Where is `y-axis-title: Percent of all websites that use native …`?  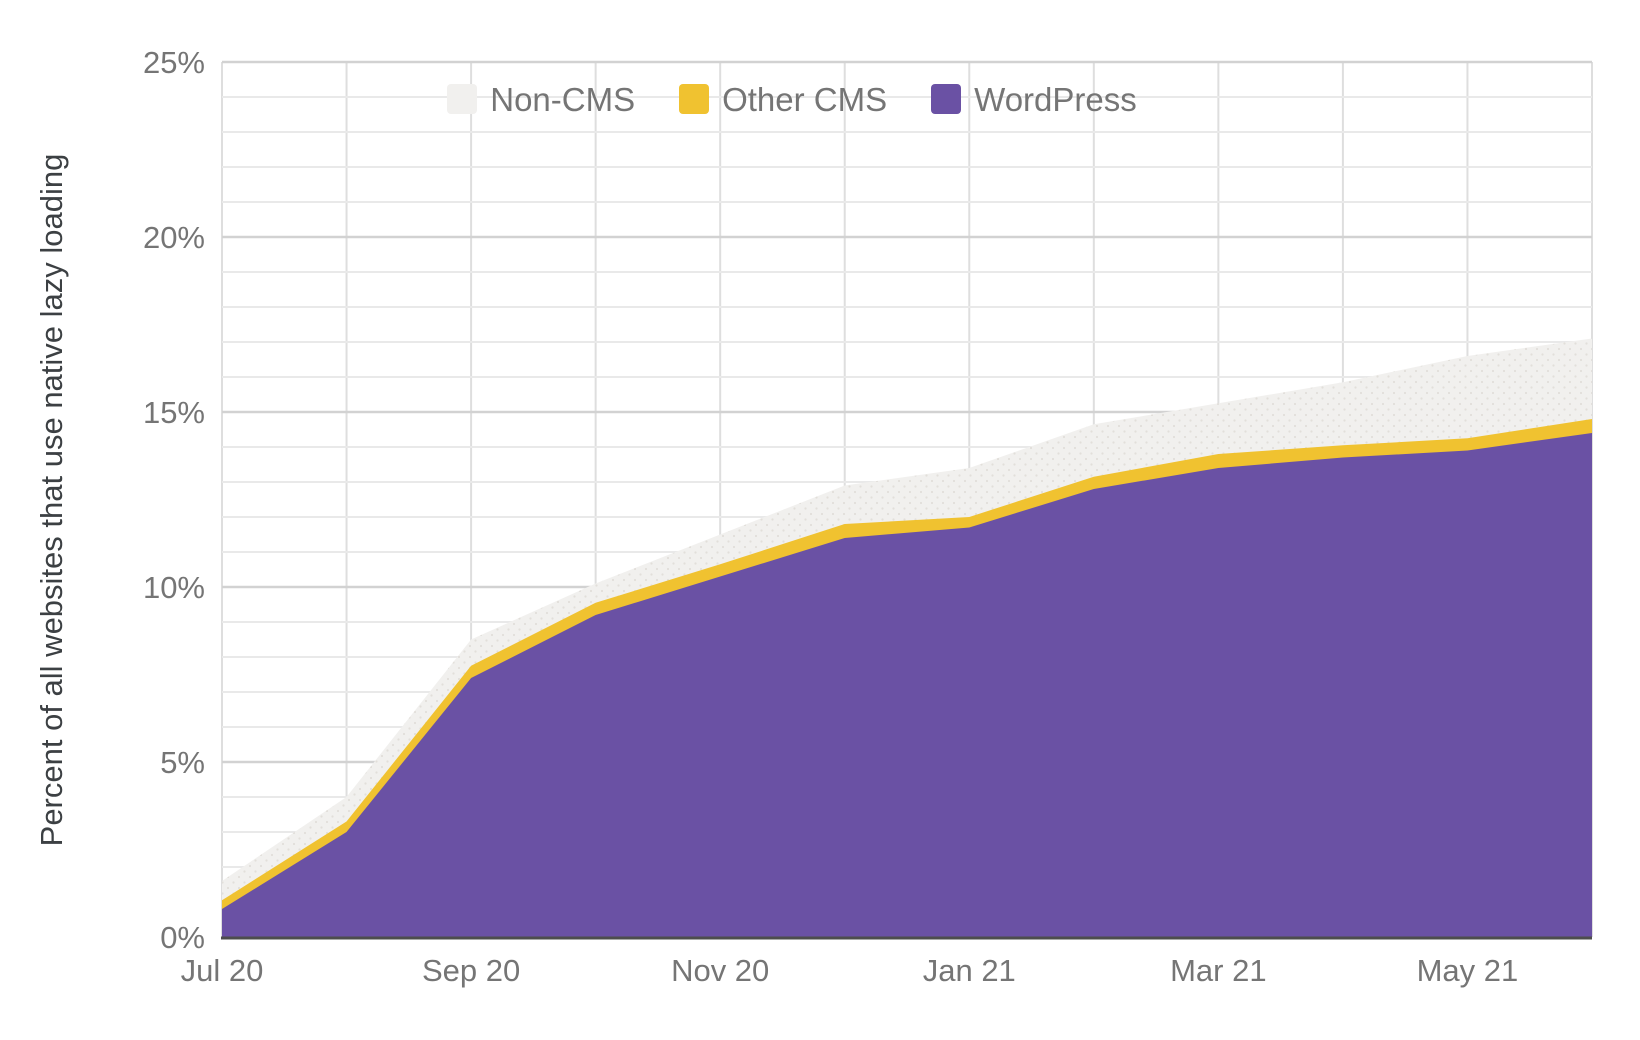 y-axis-title: Percent of all websites that use native … is located at coordinates (51, 500).